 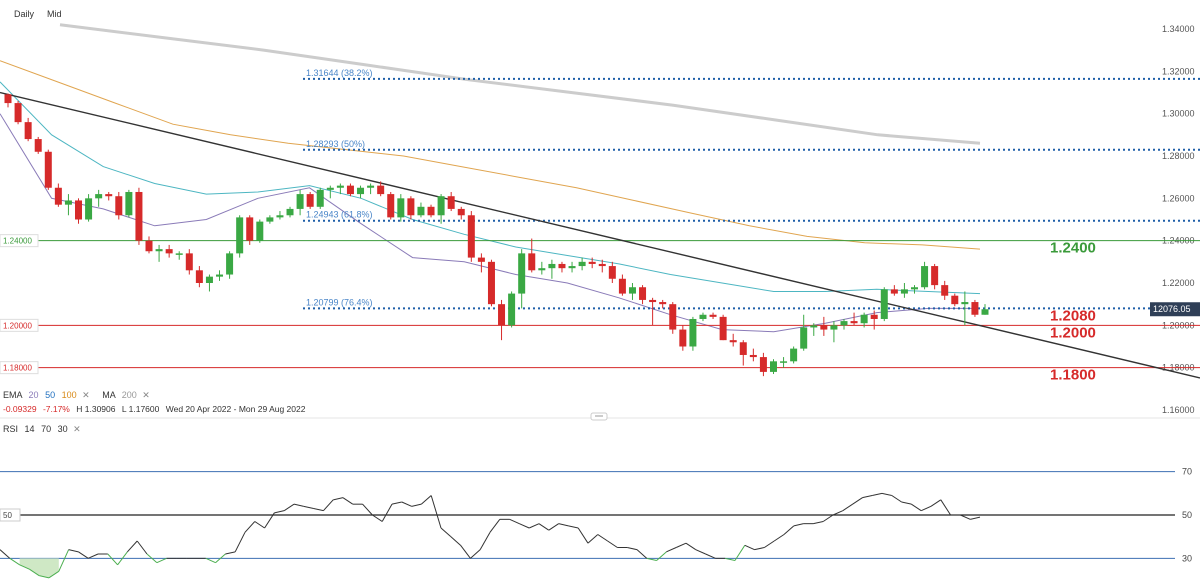 What do you see at coordinates (69, 395) in the screenshot?
I see `ema-period-100: 100` at bounding box center [69, 395].